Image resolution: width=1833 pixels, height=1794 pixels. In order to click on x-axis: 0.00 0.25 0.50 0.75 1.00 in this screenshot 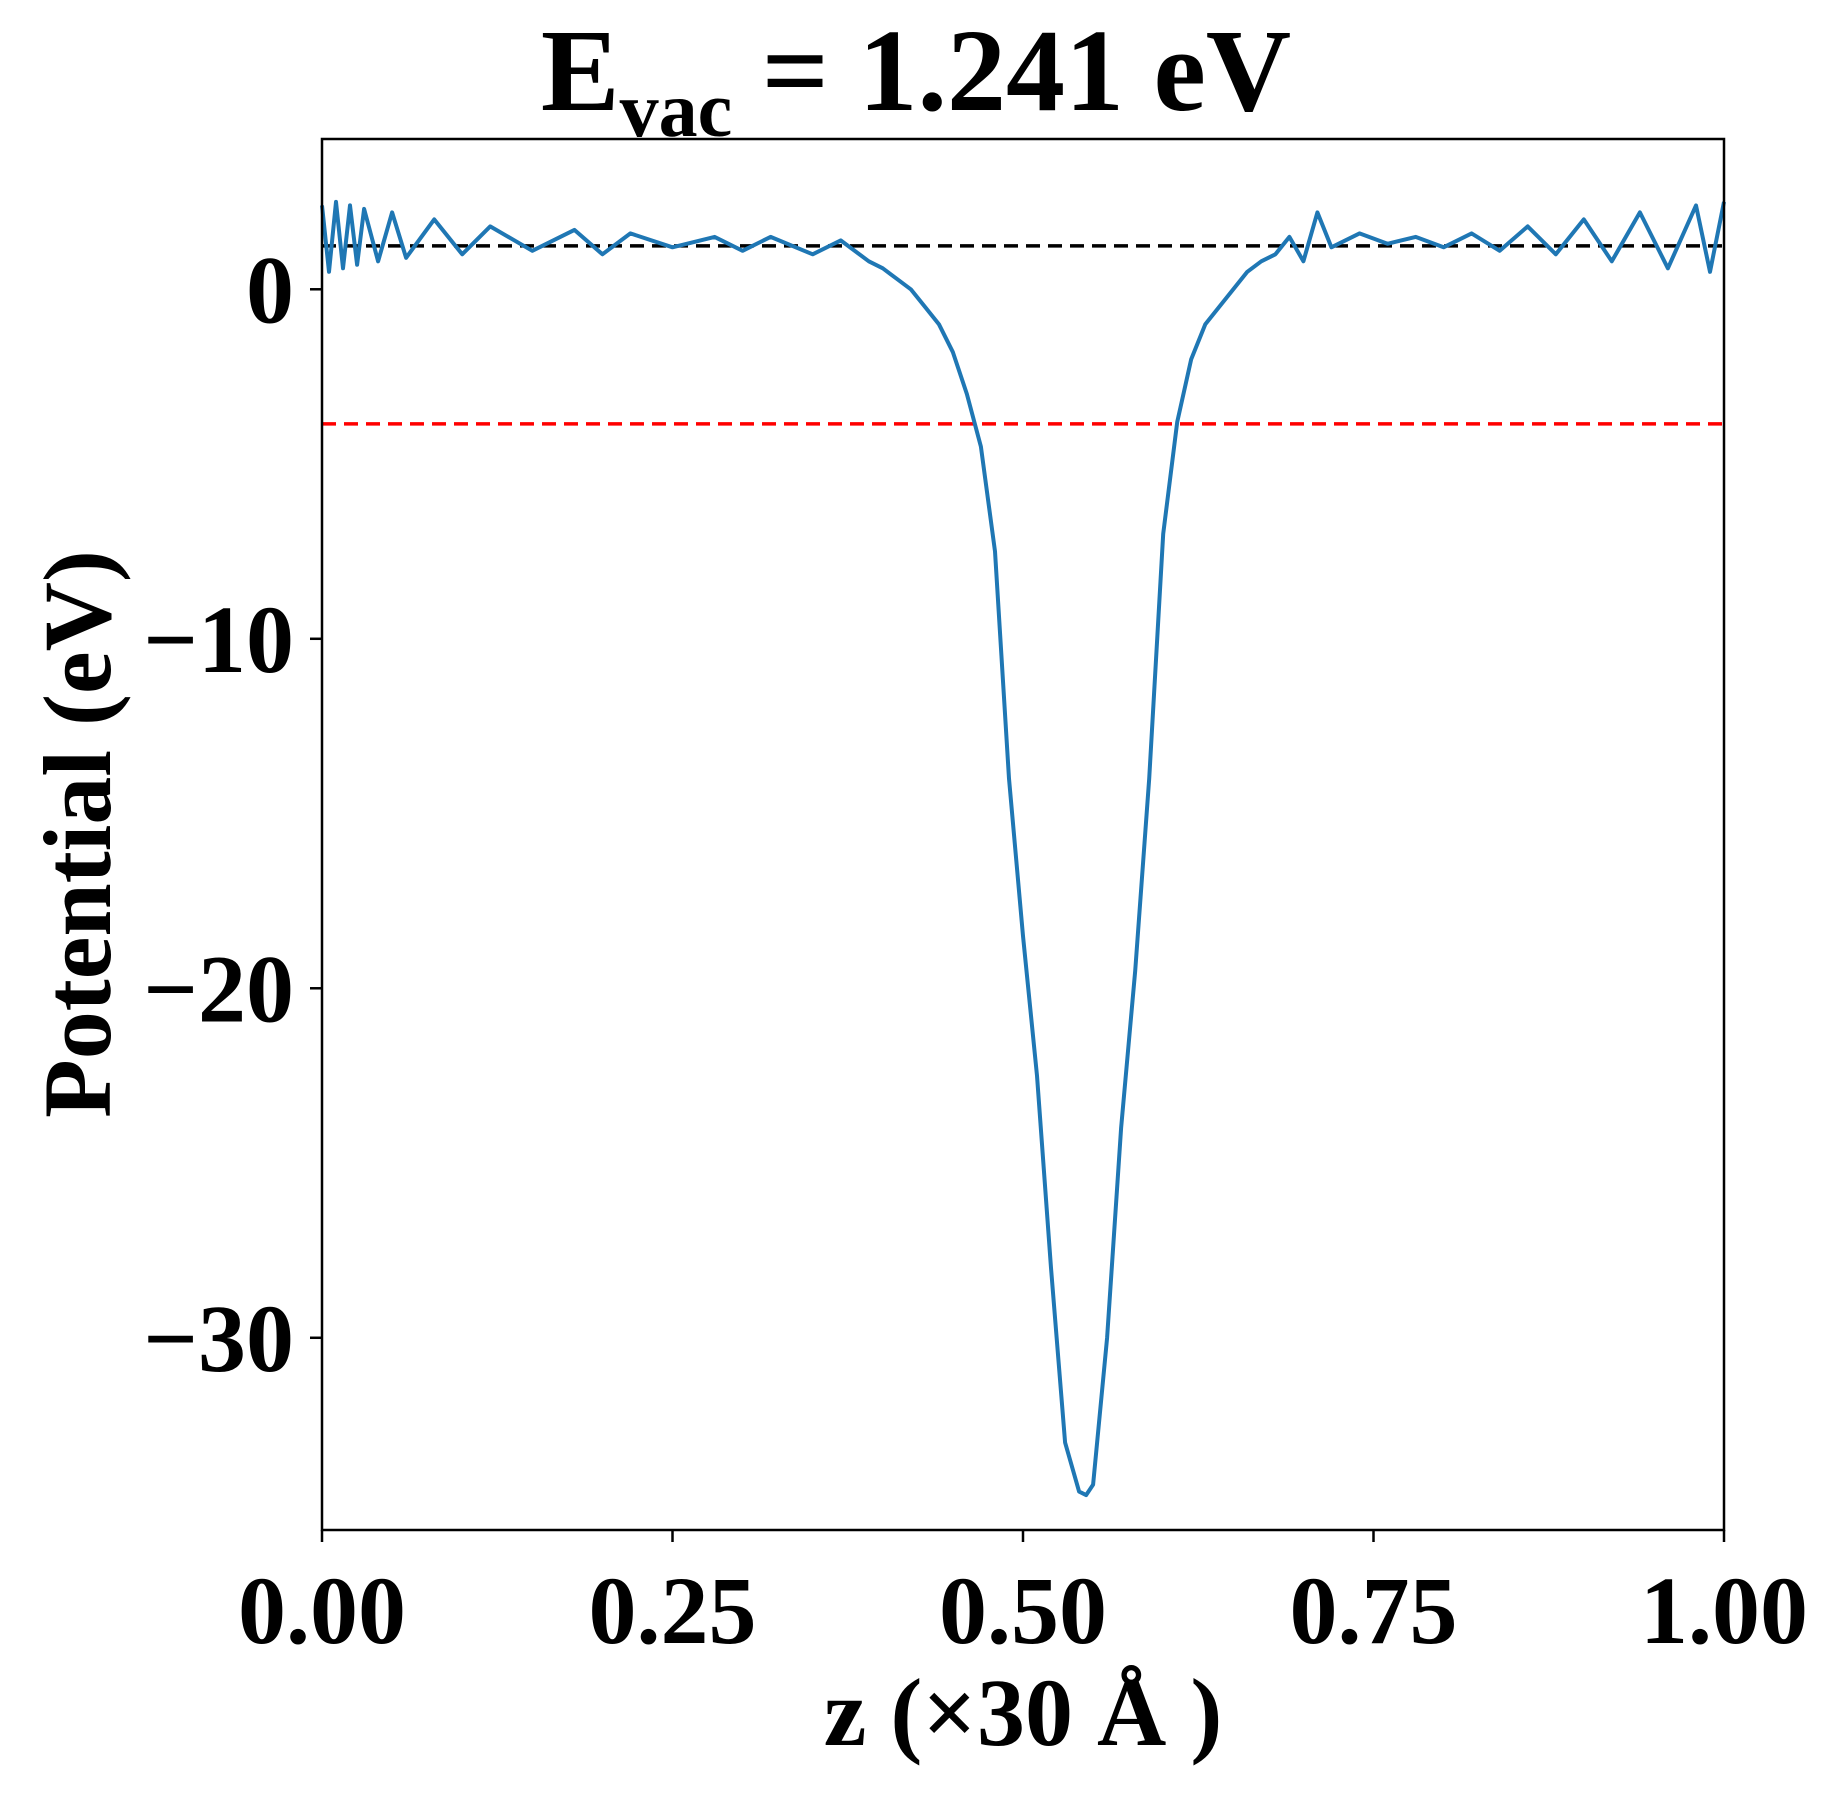, I will do `click(1023, 1597)`.